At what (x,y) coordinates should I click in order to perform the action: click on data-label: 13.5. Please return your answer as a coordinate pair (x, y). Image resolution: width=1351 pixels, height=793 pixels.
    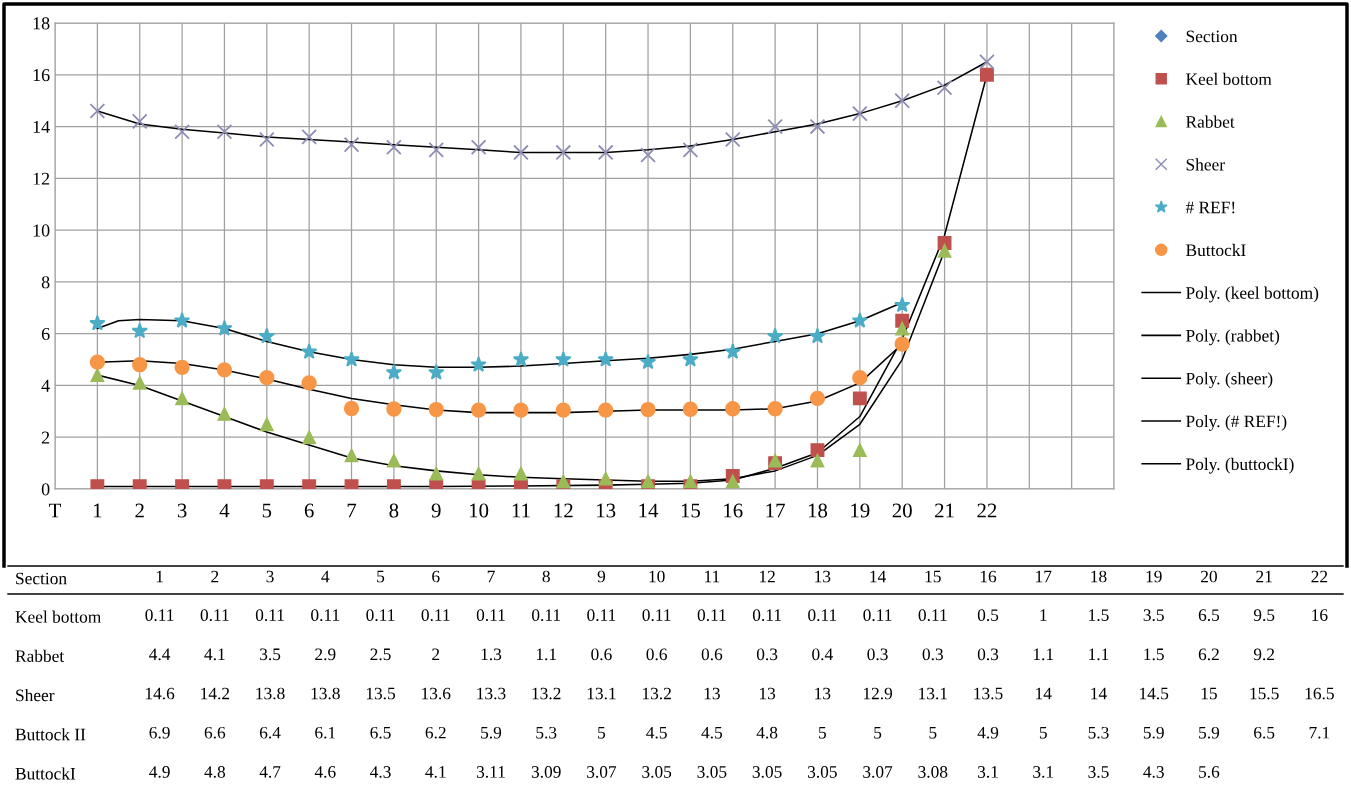
    Looking at the image, I should click on (988, 693).